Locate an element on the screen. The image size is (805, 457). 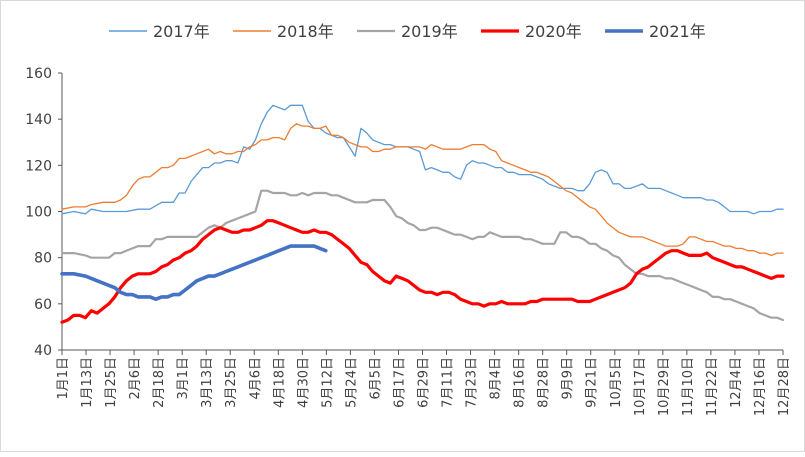
y-axis: 40 60 80 100 120 140 160 is located at coordinates (44, 212).